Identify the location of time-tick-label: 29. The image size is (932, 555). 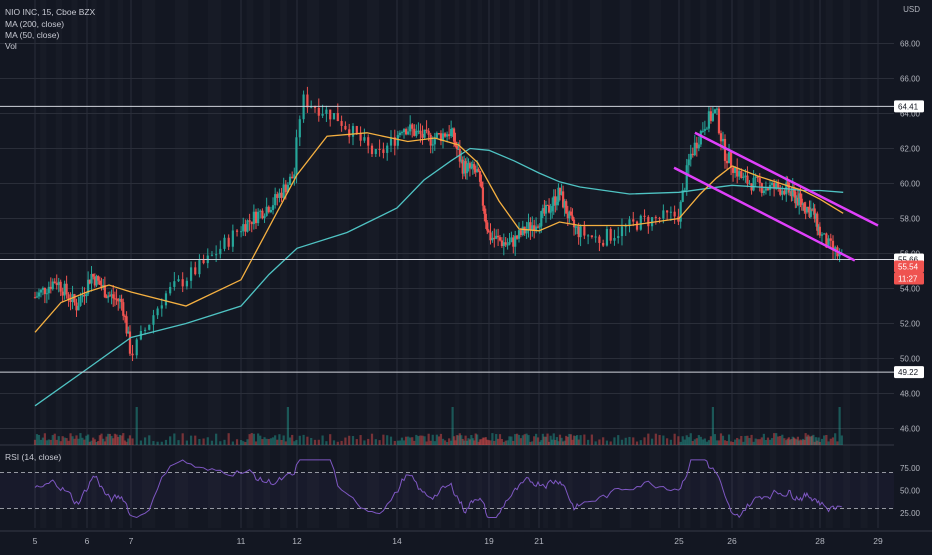
(878, 541).